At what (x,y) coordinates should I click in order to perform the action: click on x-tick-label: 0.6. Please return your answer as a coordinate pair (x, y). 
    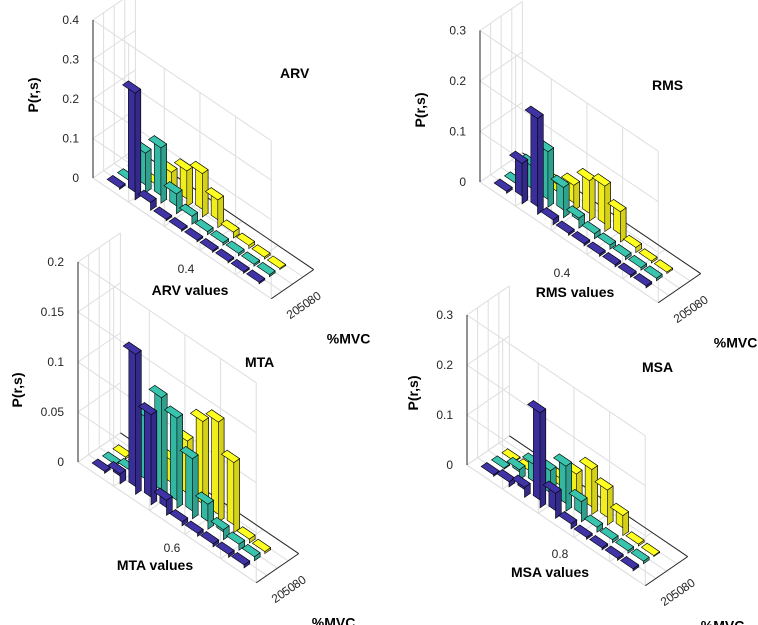
    Looking at the image, I should click on (172, 548).